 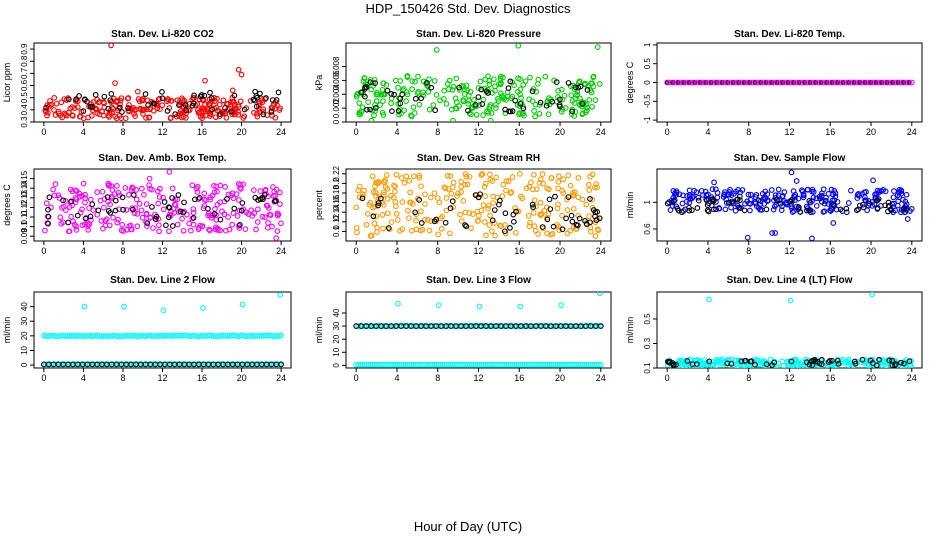 What do you see at coordinates (560, 132) in the screenshot?
I see `x-tick-label: 20` at bounding box center [560, 132].